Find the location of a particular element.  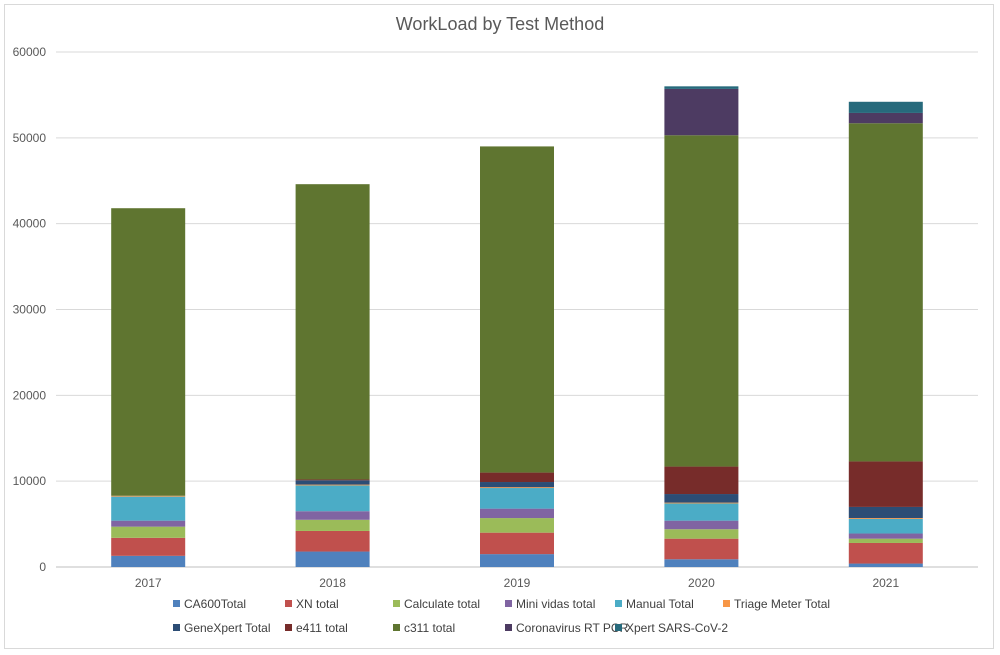

legend-label: XN total is located at coordinates (317, 604).